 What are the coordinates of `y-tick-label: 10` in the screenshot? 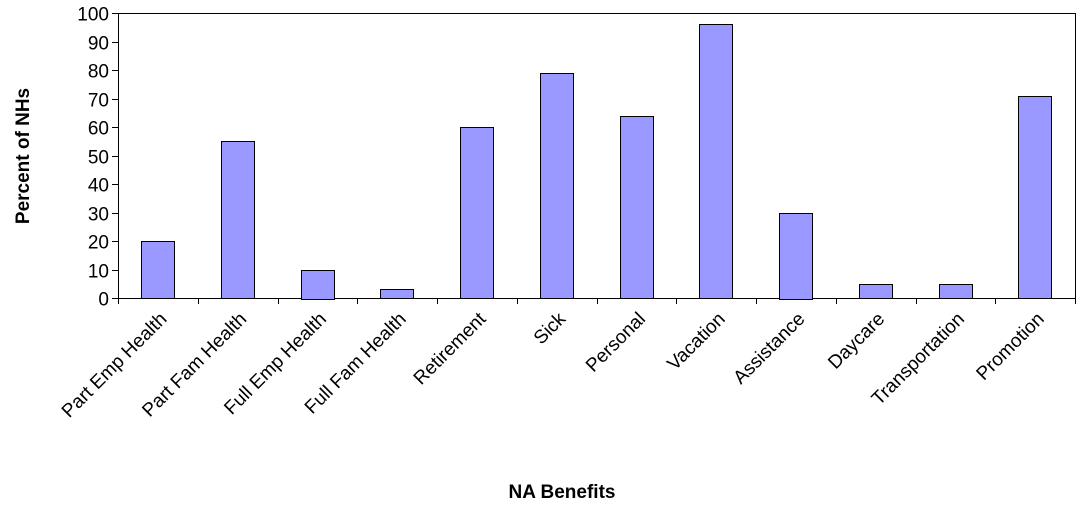 It's located at (98, 272).